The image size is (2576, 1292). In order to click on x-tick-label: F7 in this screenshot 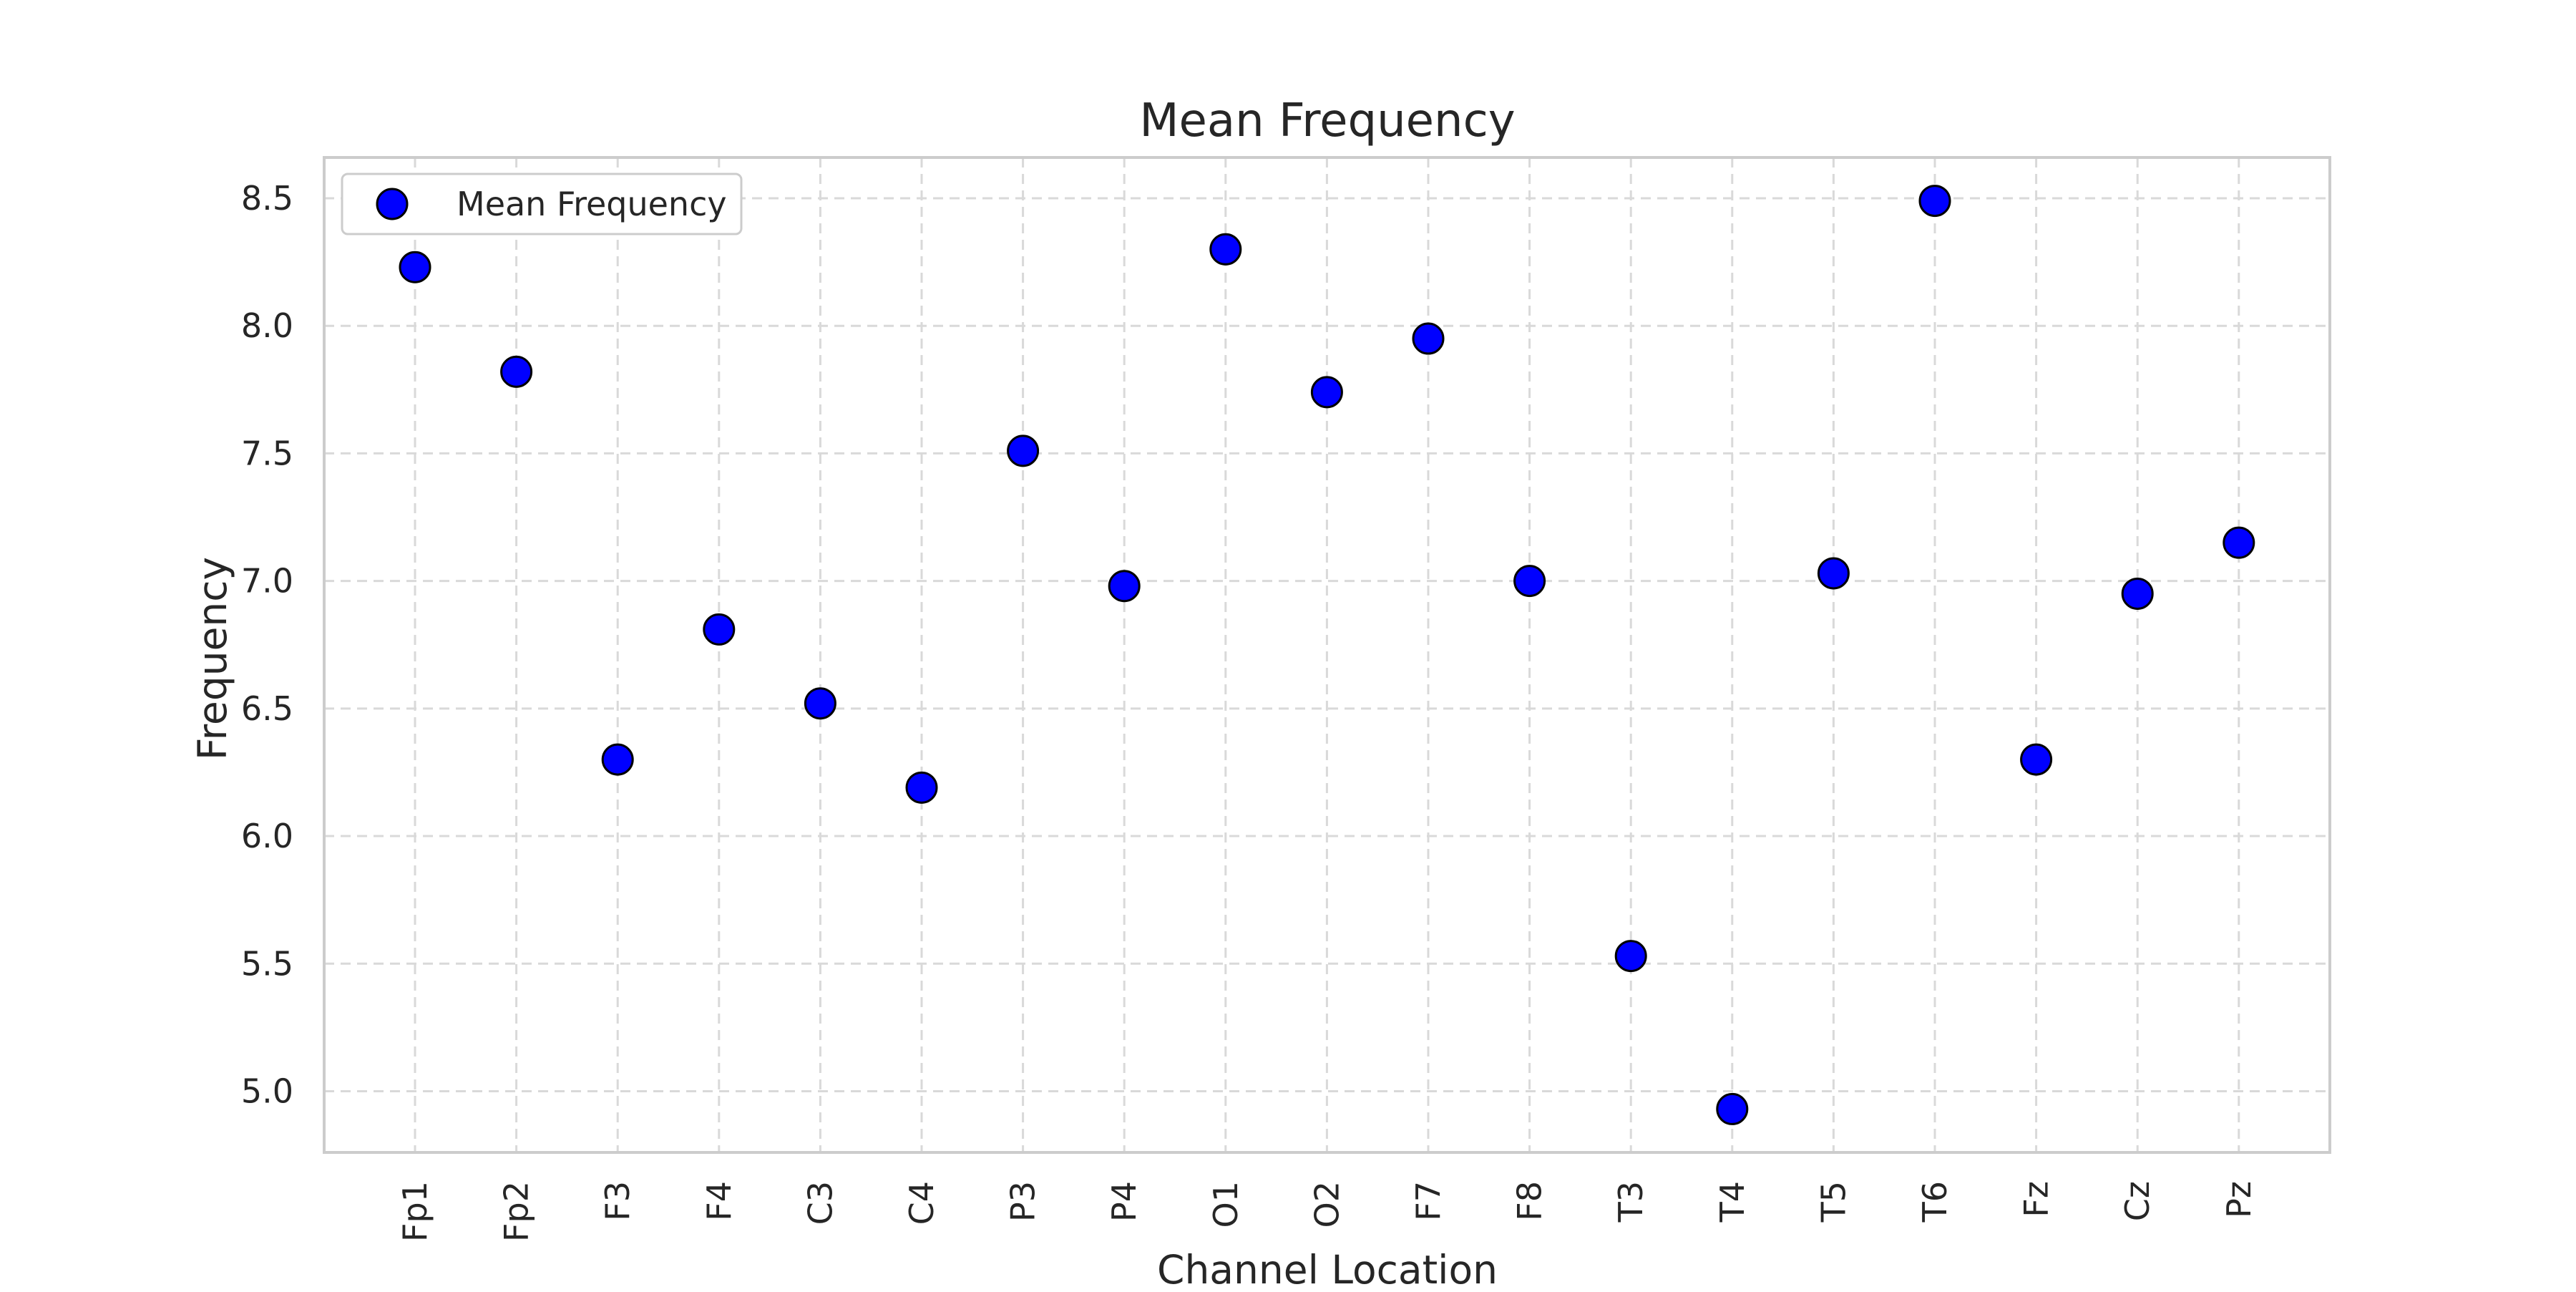, I will do `click(1428, 1201)`.